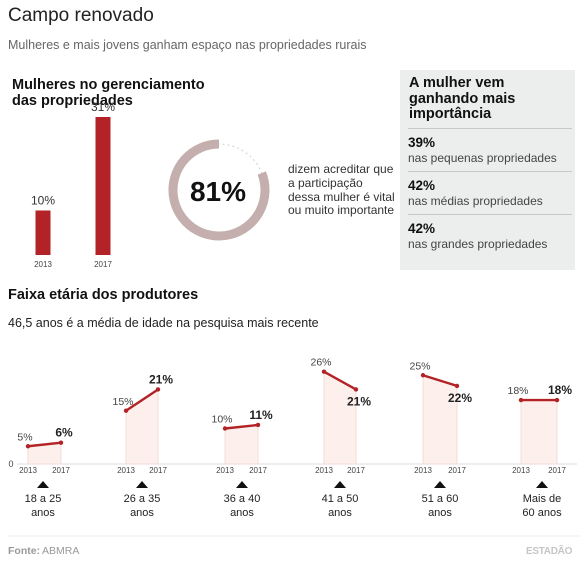 The height and width of the screenshot is (571, 588). I want to click on source-label: Fonte:, so click(24, 551).